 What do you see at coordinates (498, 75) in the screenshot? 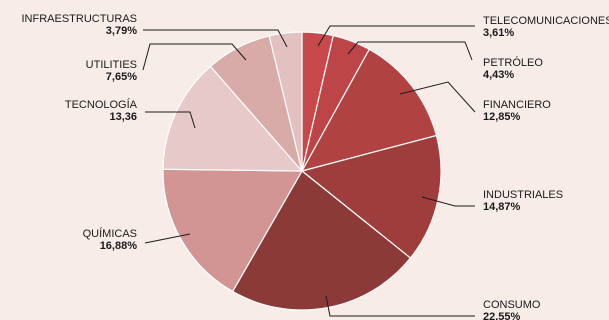
I see `value-petroleo: 4,43%` at bounding box center [498, 75].